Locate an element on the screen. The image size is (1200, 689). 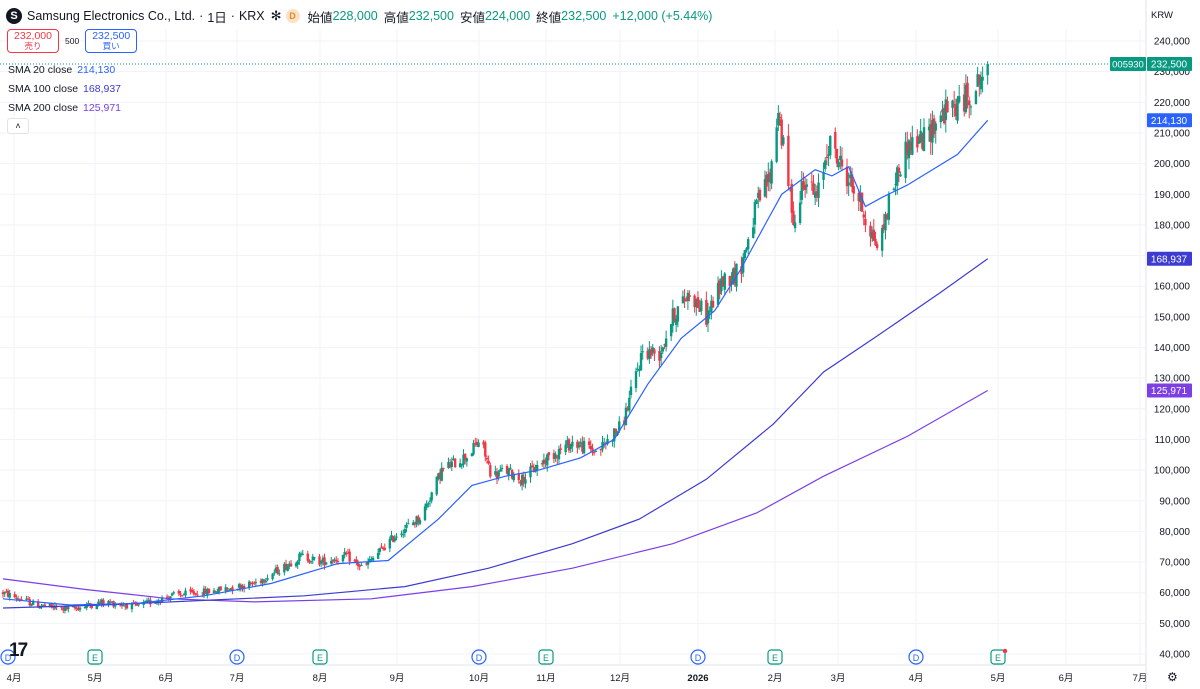
close-value: 232,500 is located at coordinates (584, 16).